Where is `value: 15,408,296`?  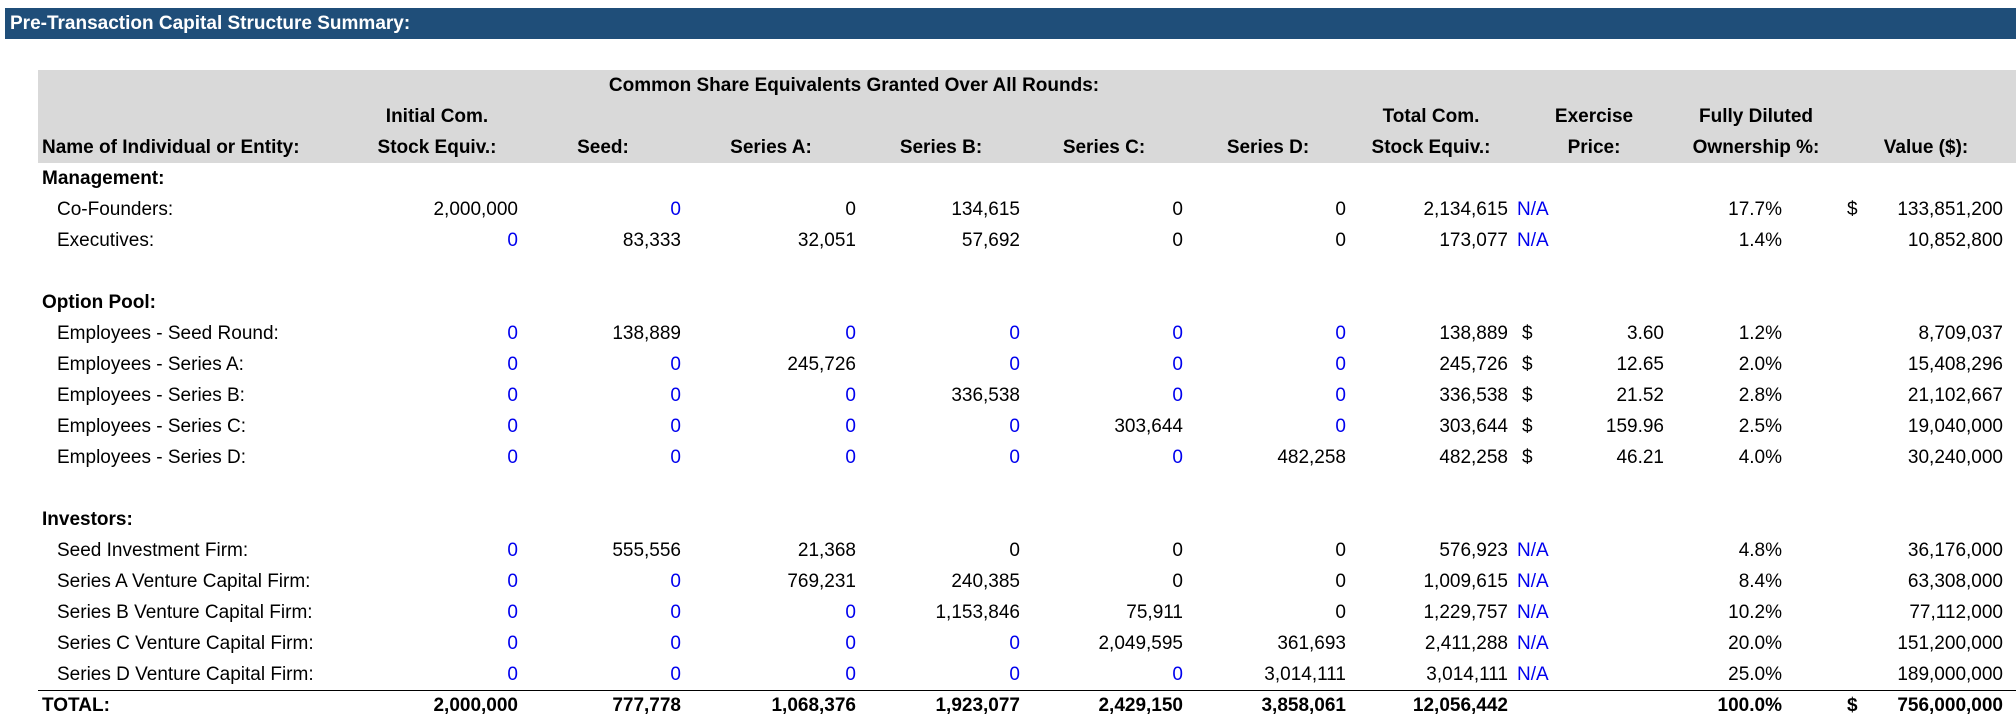 value: 15,408,296 is located at coordinates (1955, 364).